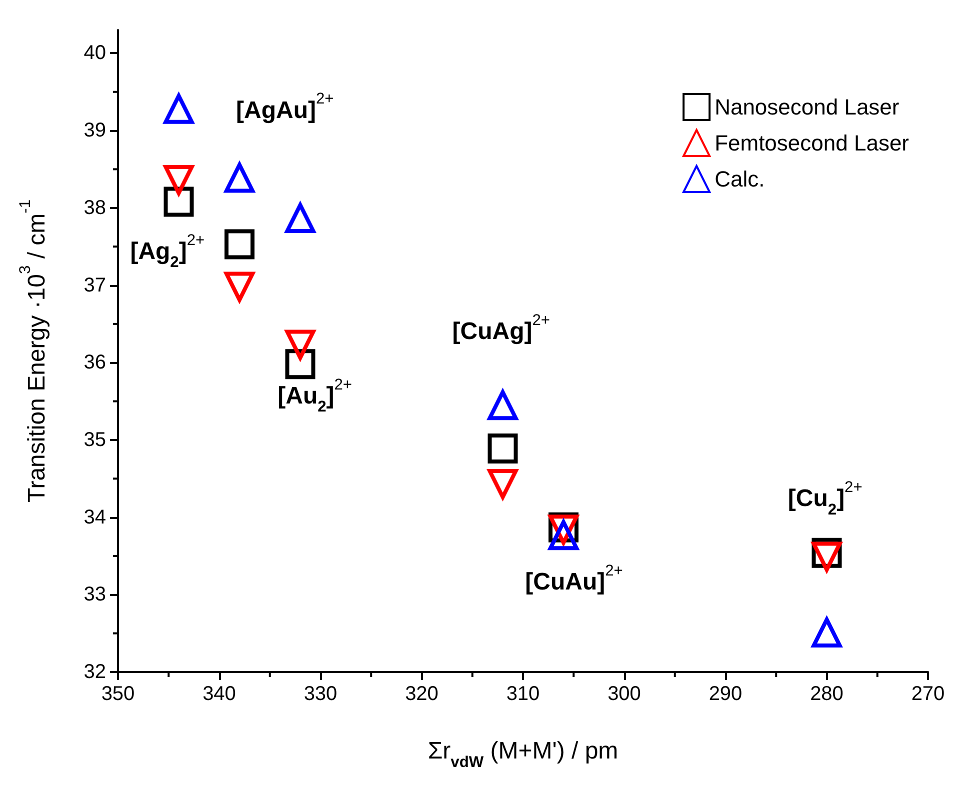  Describe the element at coordinates (95, 517) in the screenshot. I see `y-tick-label: 34` at that location.